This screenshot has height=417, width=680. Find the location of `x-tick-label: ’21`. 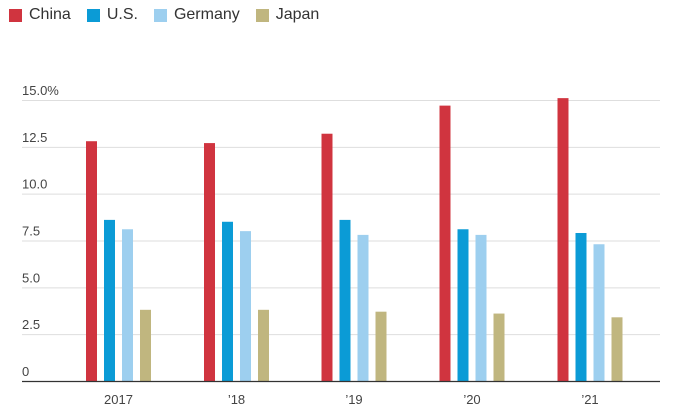

x-tick-label: ’21 is located at coordinates (589, 399).